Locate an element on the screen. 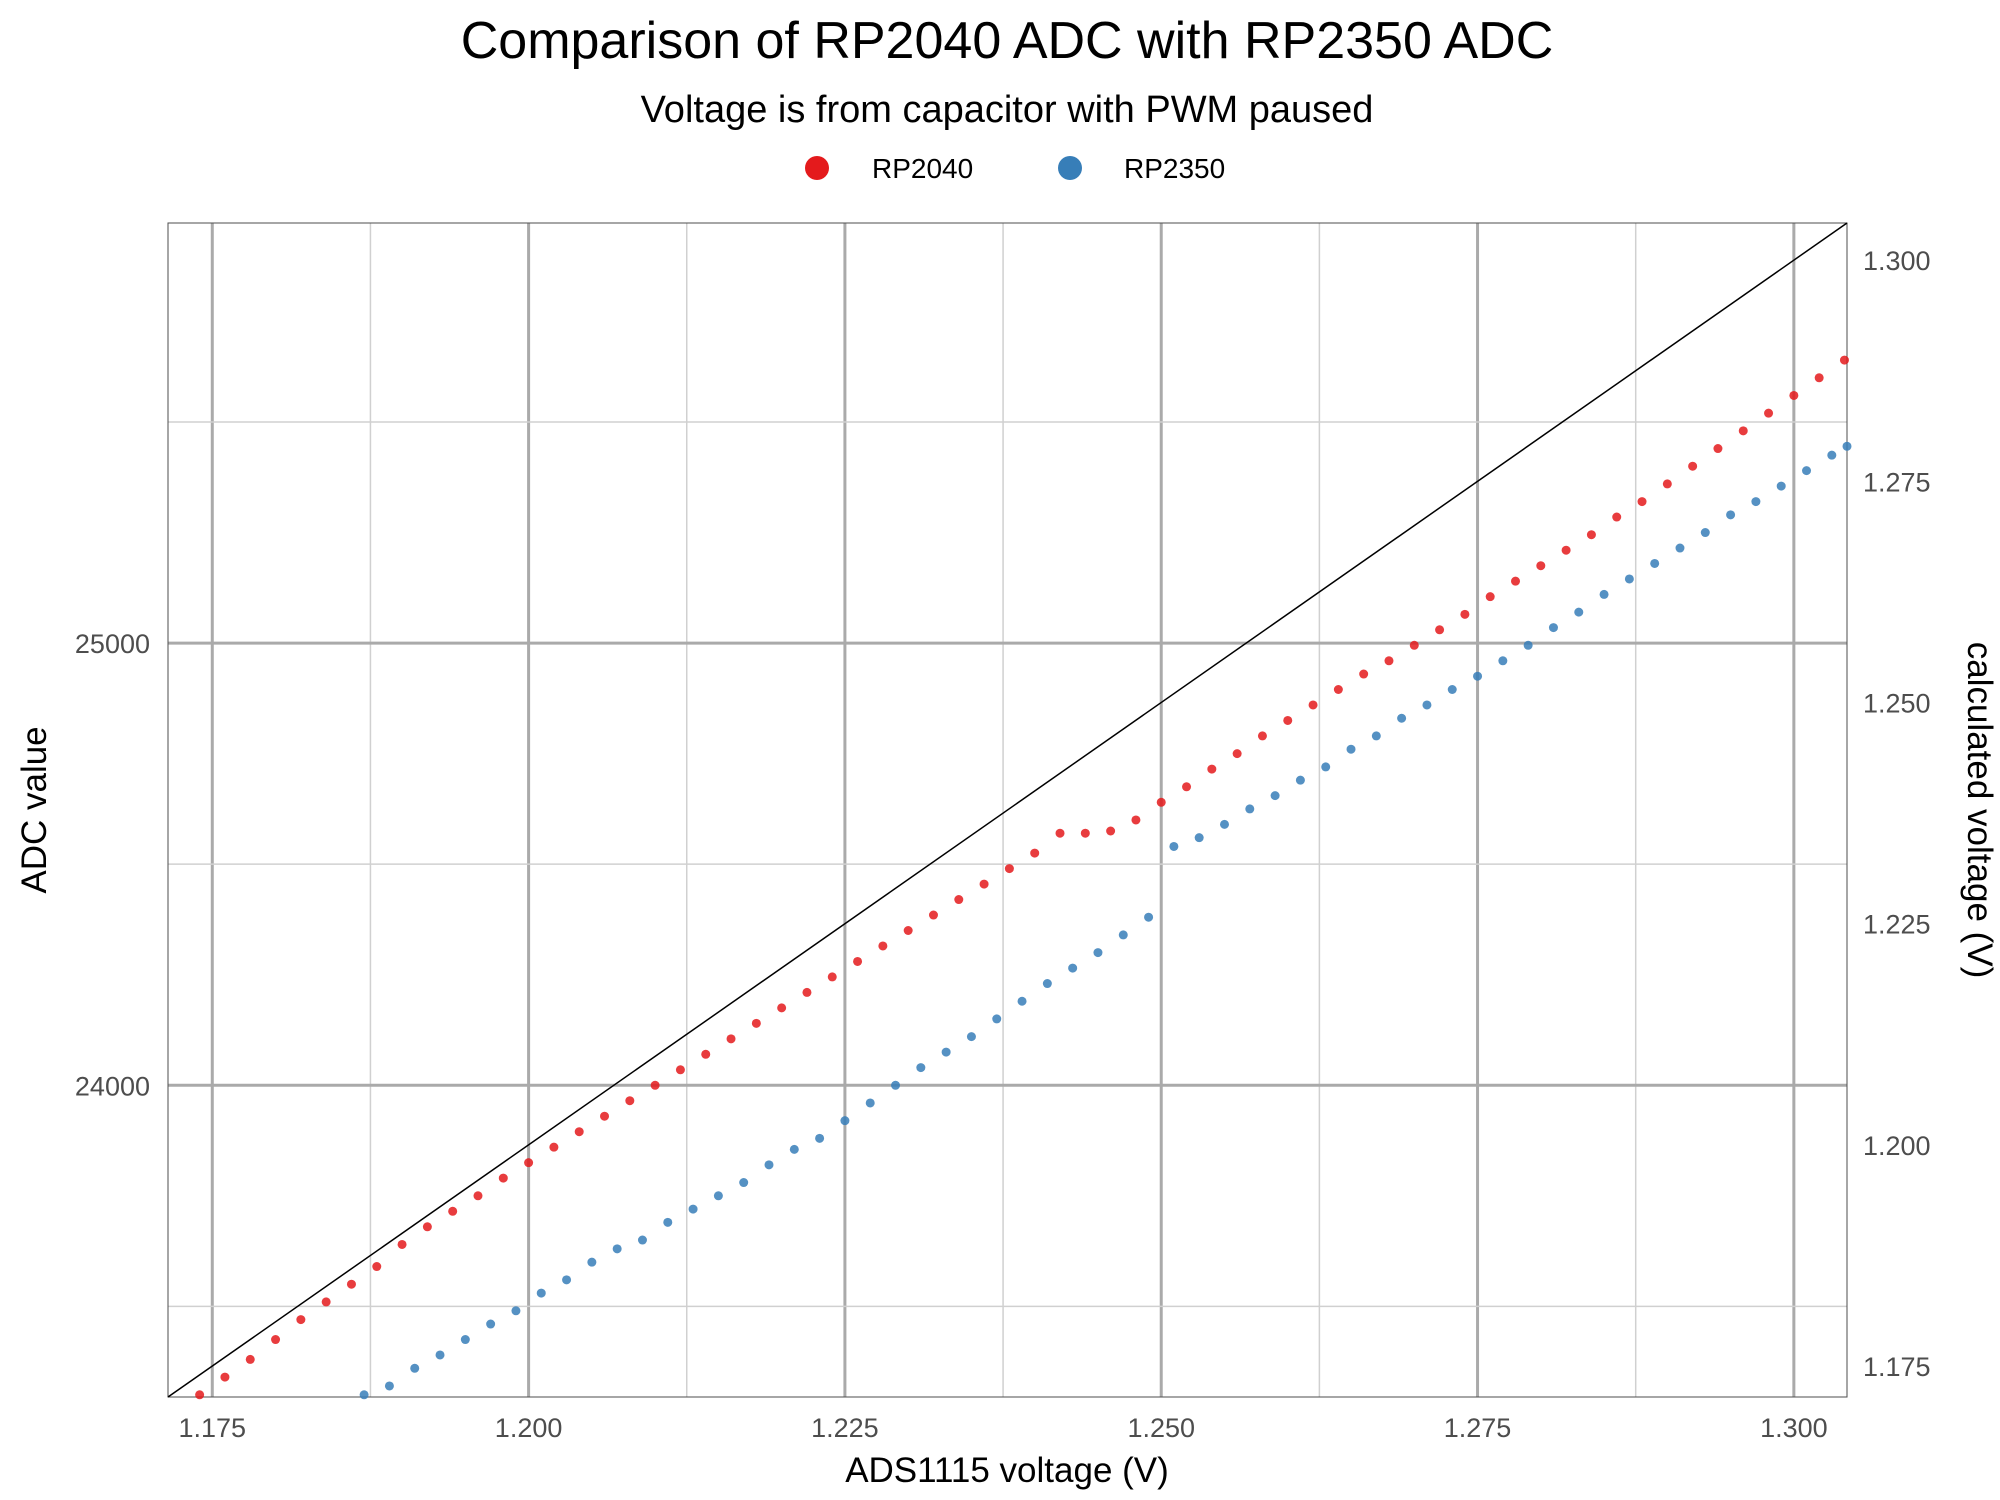  y2-tick-label: 1.200 is located at coordinates (1897, 1146).